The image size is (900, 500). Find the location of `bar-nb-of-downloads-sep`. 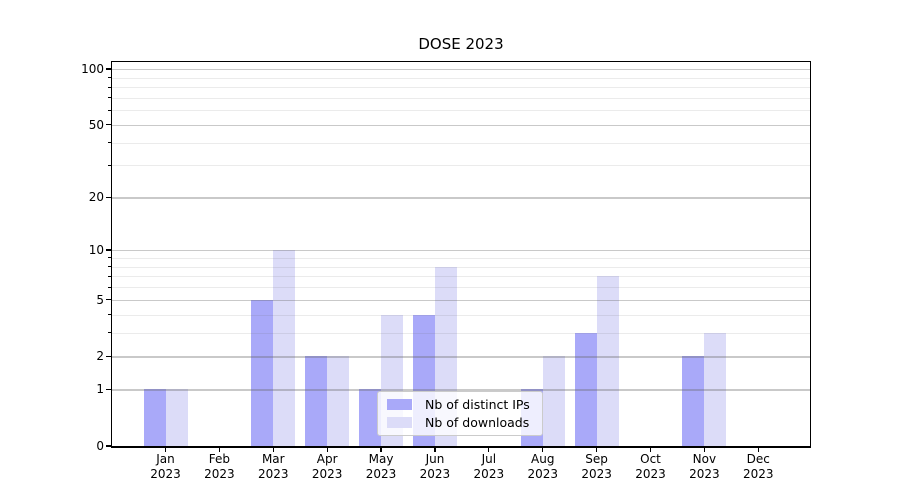

bar-nb-of-downloads-sep is located at coordinates (607, 361).